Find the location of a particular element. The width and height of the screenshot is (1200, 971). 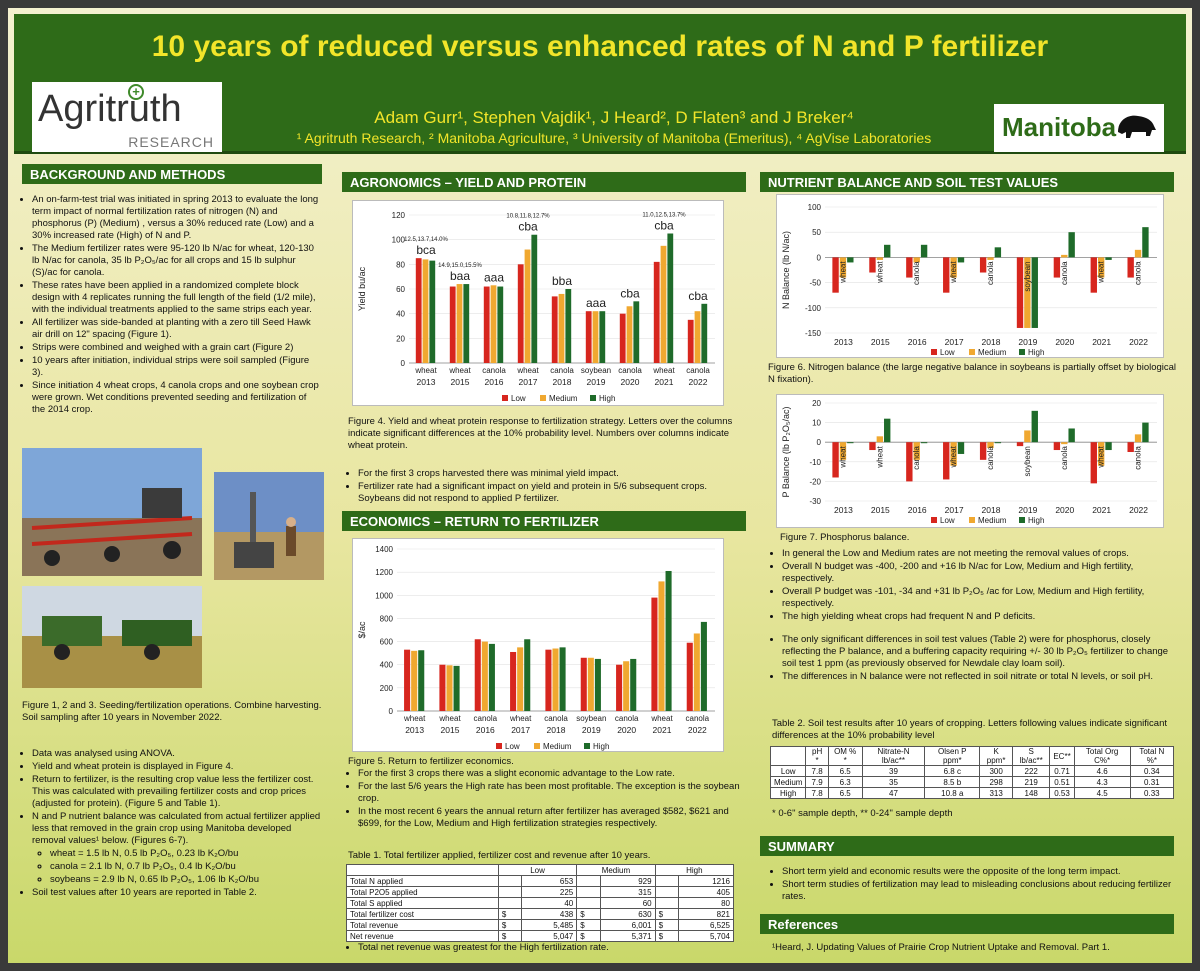

table-row: Low 7.8 6.5 39 6.8 c 300 222 0.71 4.6 0.34 is located at coordinates (972, 771).